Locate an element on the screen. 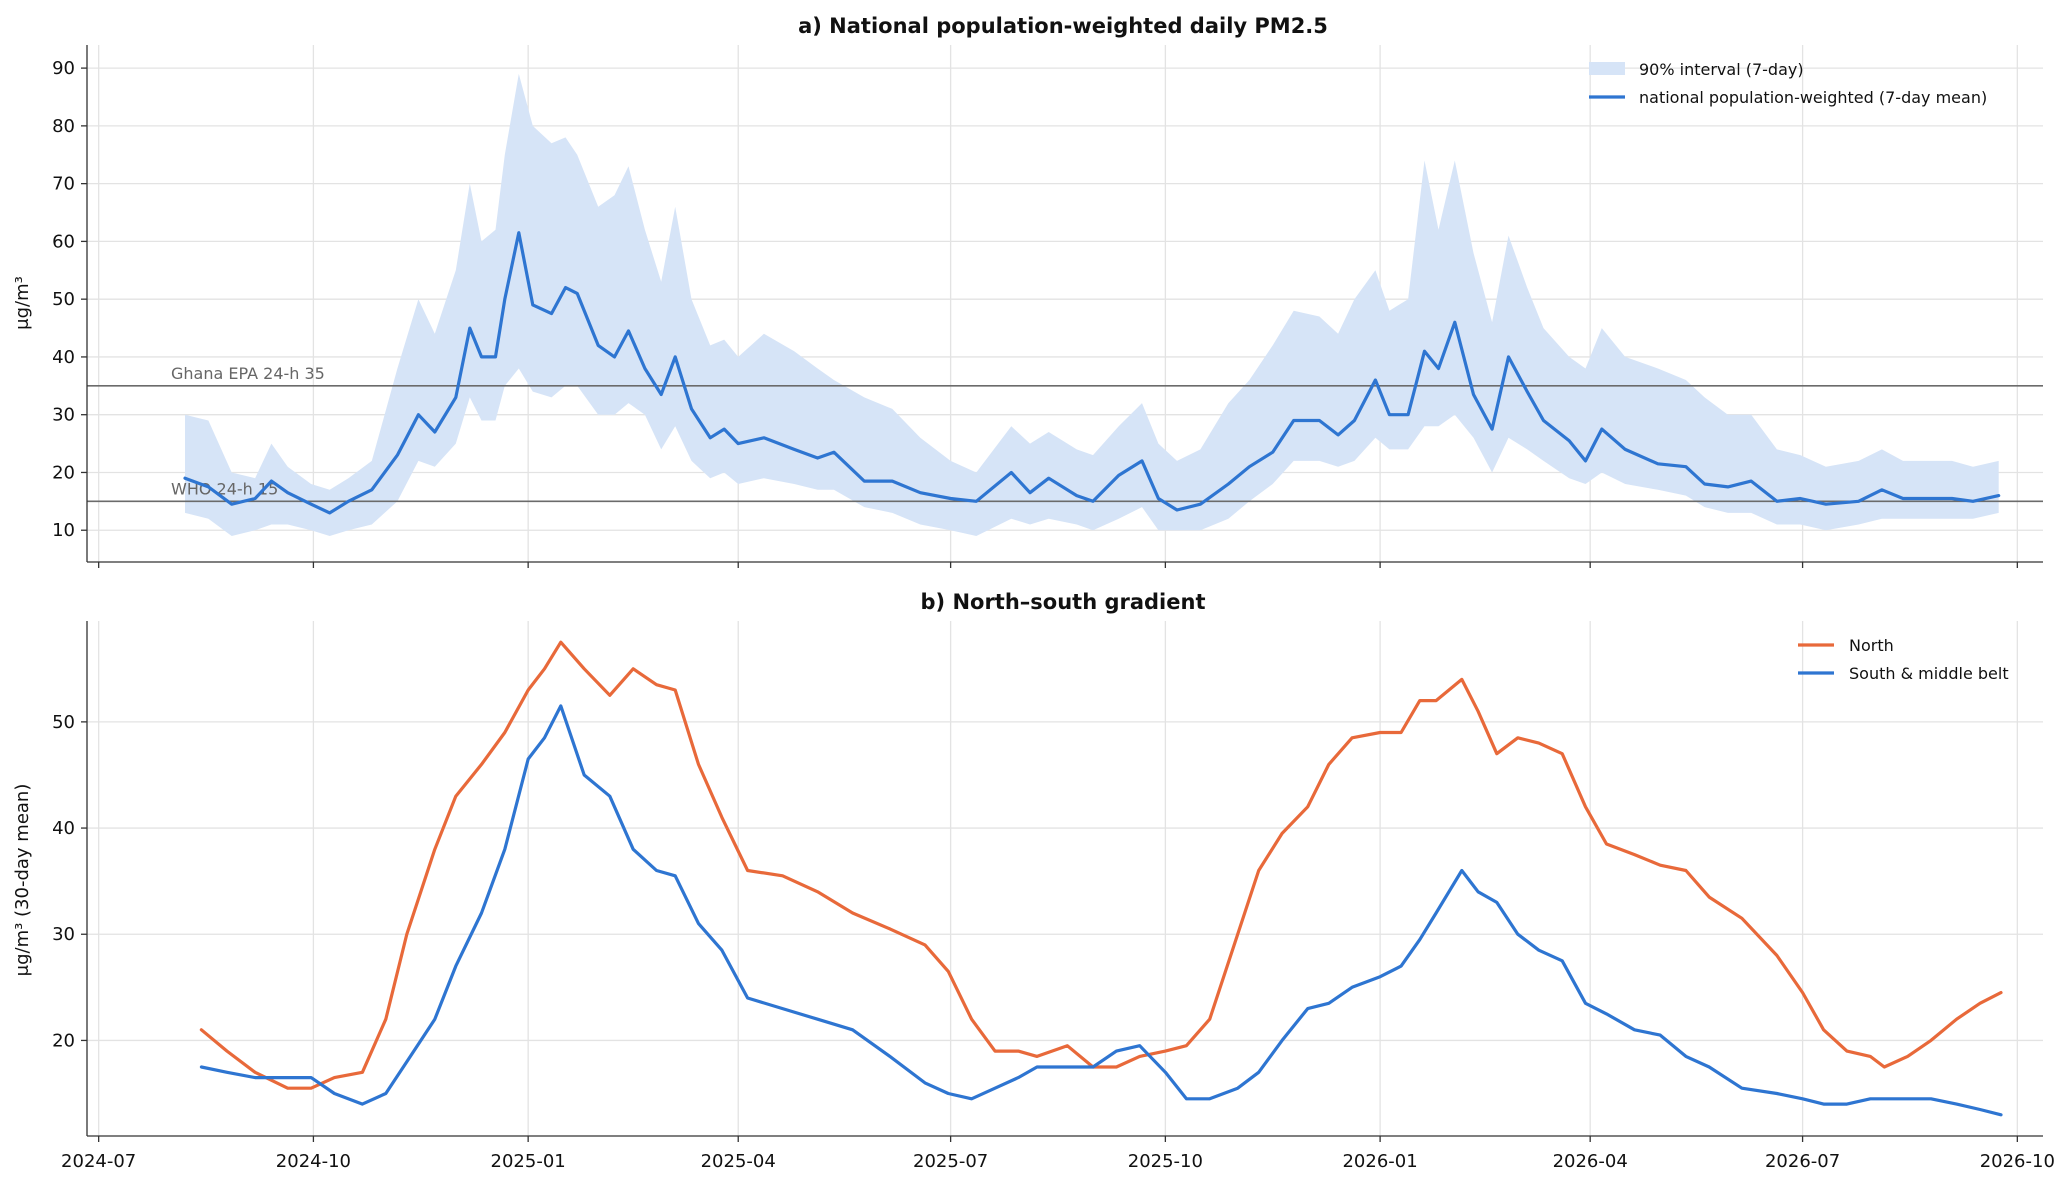 The width and height of the screenshot is (2059, 1188). y-axis-label: μg/m³ is located at coordinates (22, 303).